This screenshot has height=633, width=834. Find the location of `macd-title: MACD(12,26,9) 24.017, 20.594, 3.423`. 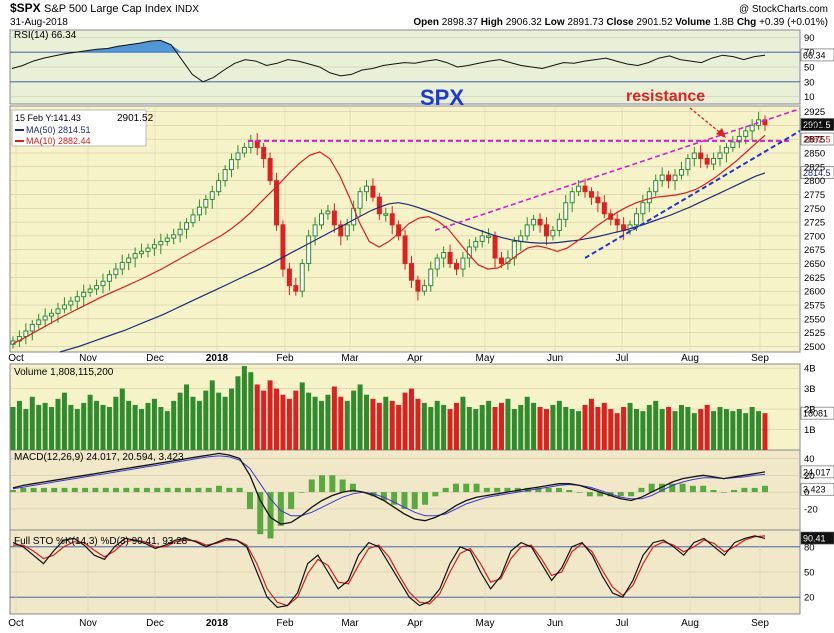

macd-title: MACD(12,26,9) 24.017, 20.594, 3.423 is located at coordinates (99, 457).